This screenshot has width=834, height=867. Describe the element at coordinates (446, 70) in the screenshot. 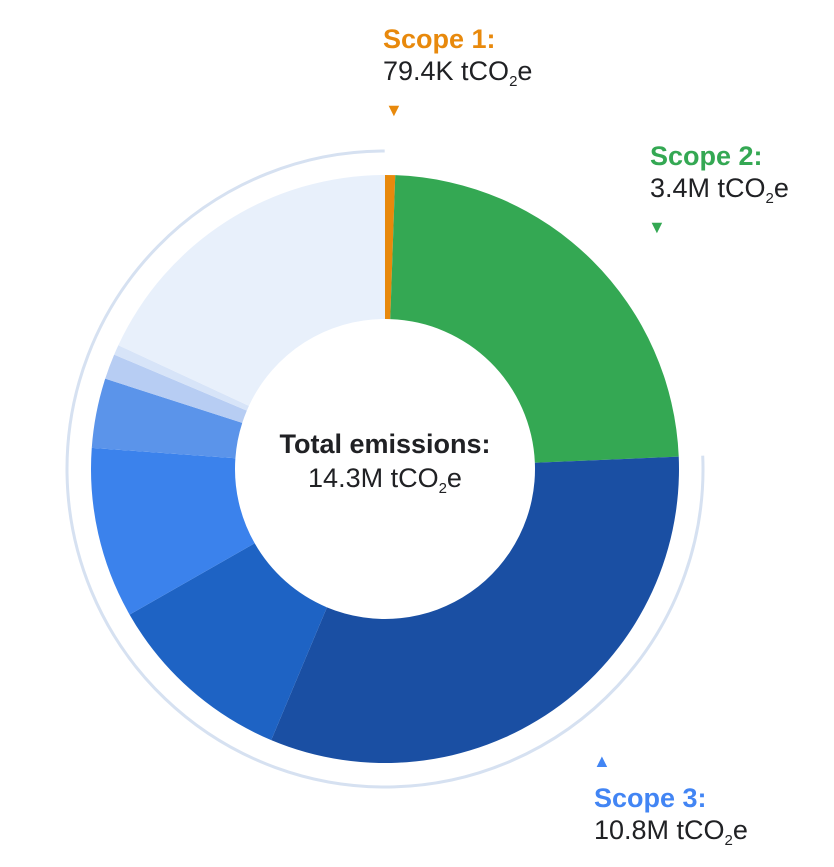

I see `scope1-value-prefix: 79.4K tCO` at that location.